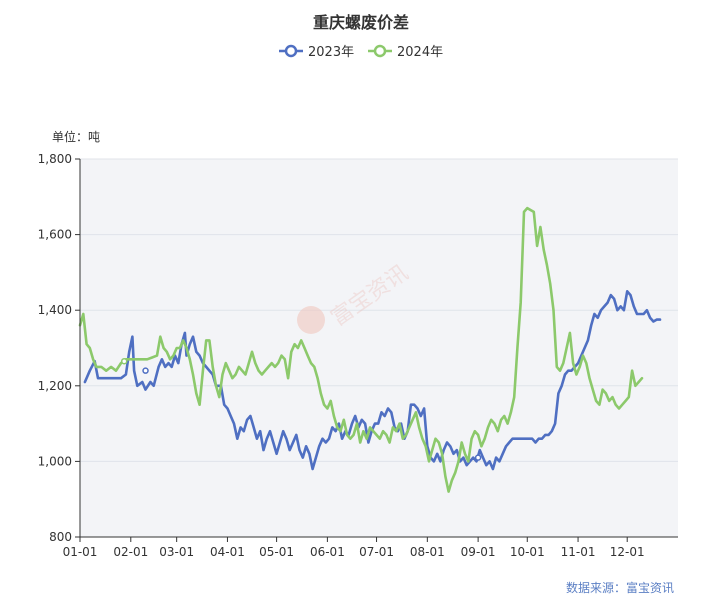 This screenshot has width=722, height=600. What do you see at coordinates (276, 552) in the screenshot?
I see `x-tick-label: 05-01` at bounding box center [276, 552].